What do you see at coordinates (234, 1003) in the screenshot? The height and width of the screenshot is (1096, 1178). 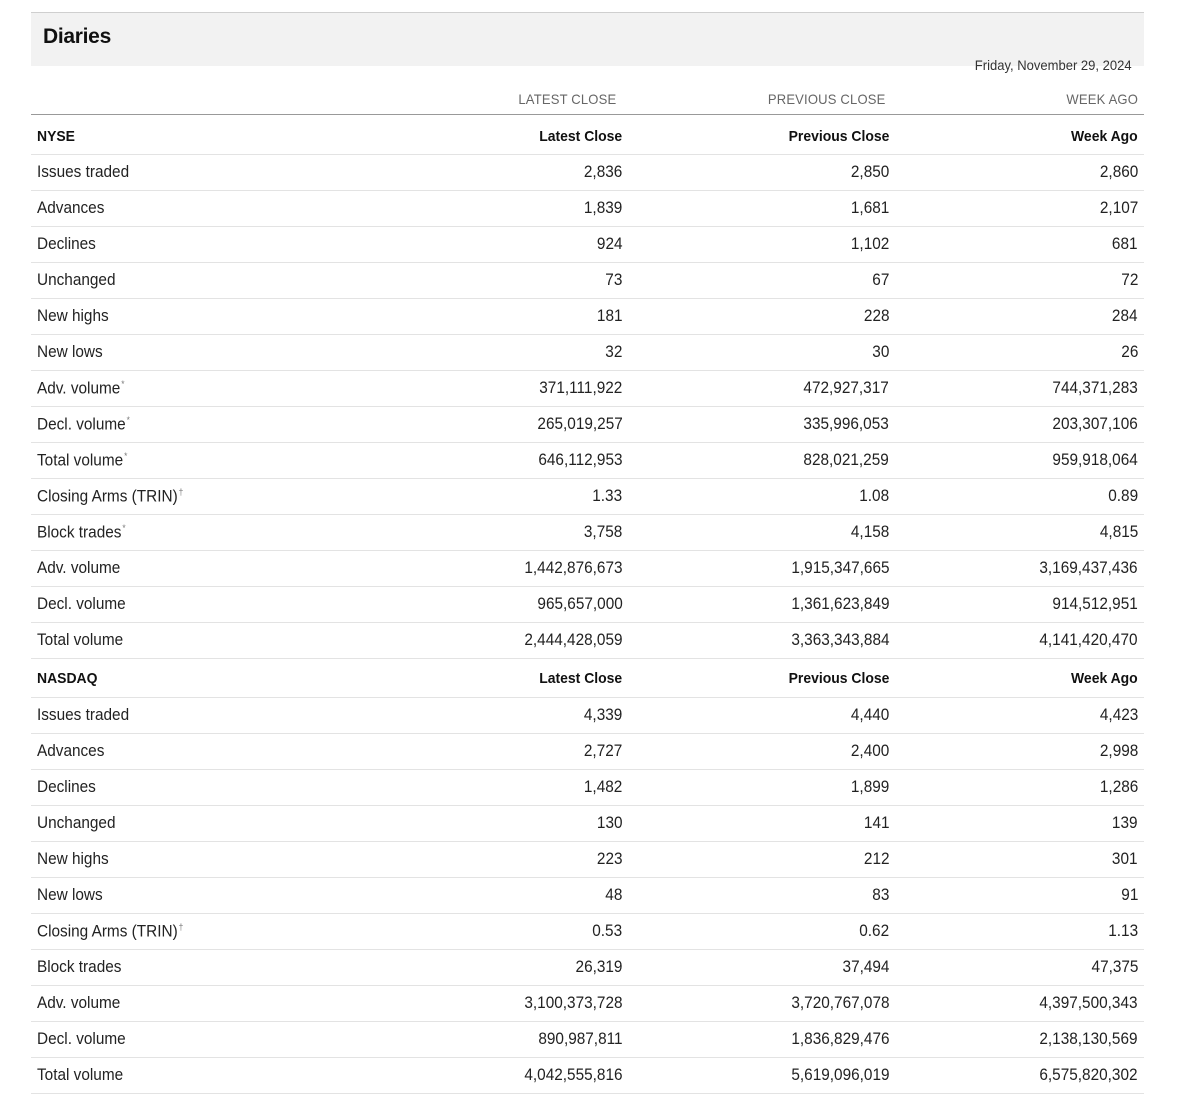 I see `row-label: Adv. volume` at bounding box center [234, 1003].